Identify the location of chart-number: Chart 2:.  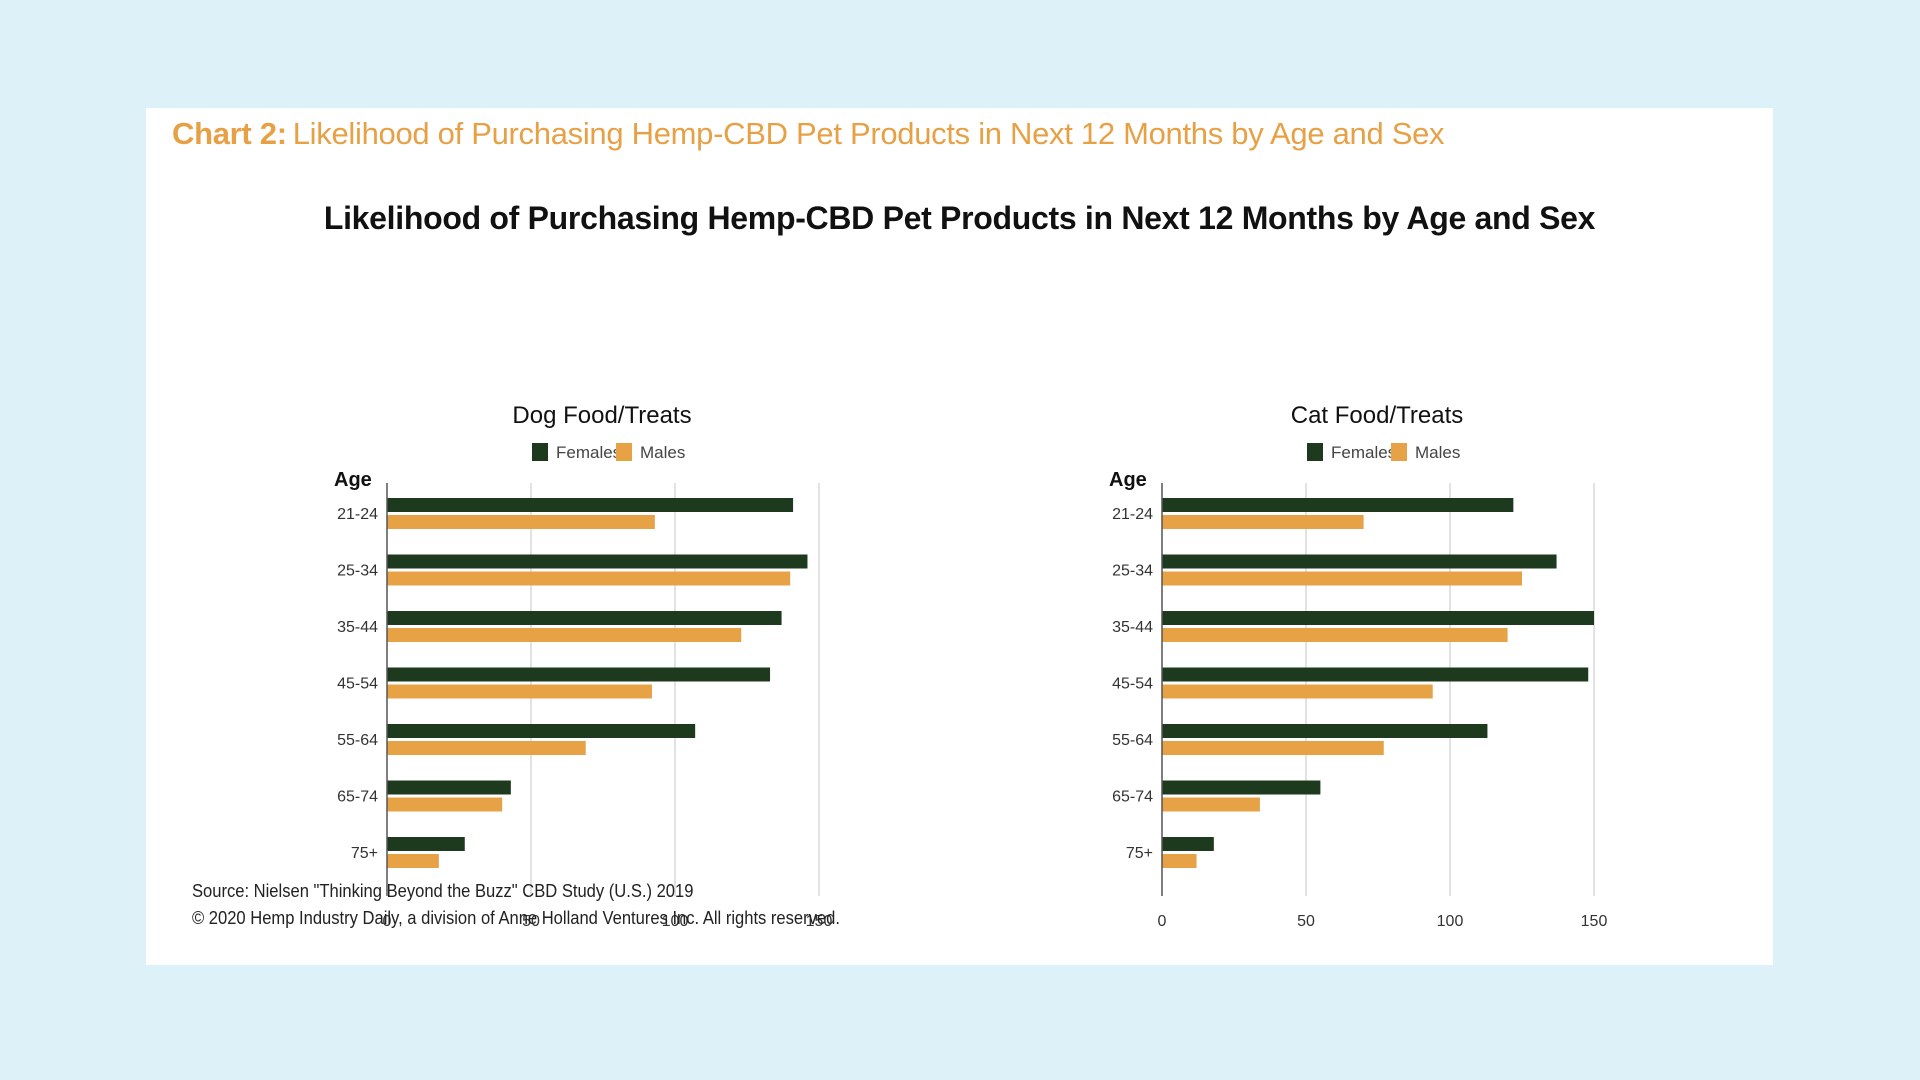
(229, 133).